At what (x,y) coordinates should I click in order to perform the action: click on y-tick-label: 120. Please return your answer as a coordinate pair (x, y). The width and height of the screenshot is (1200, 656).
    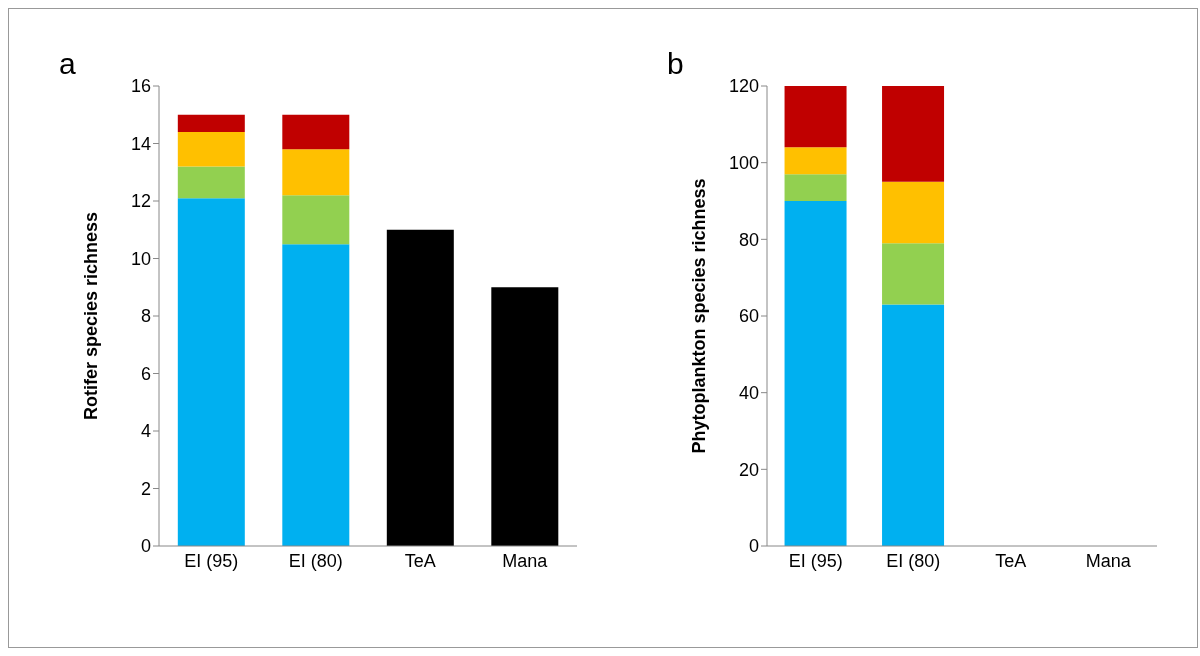
    Looking at the image, I should click on (743, 86).